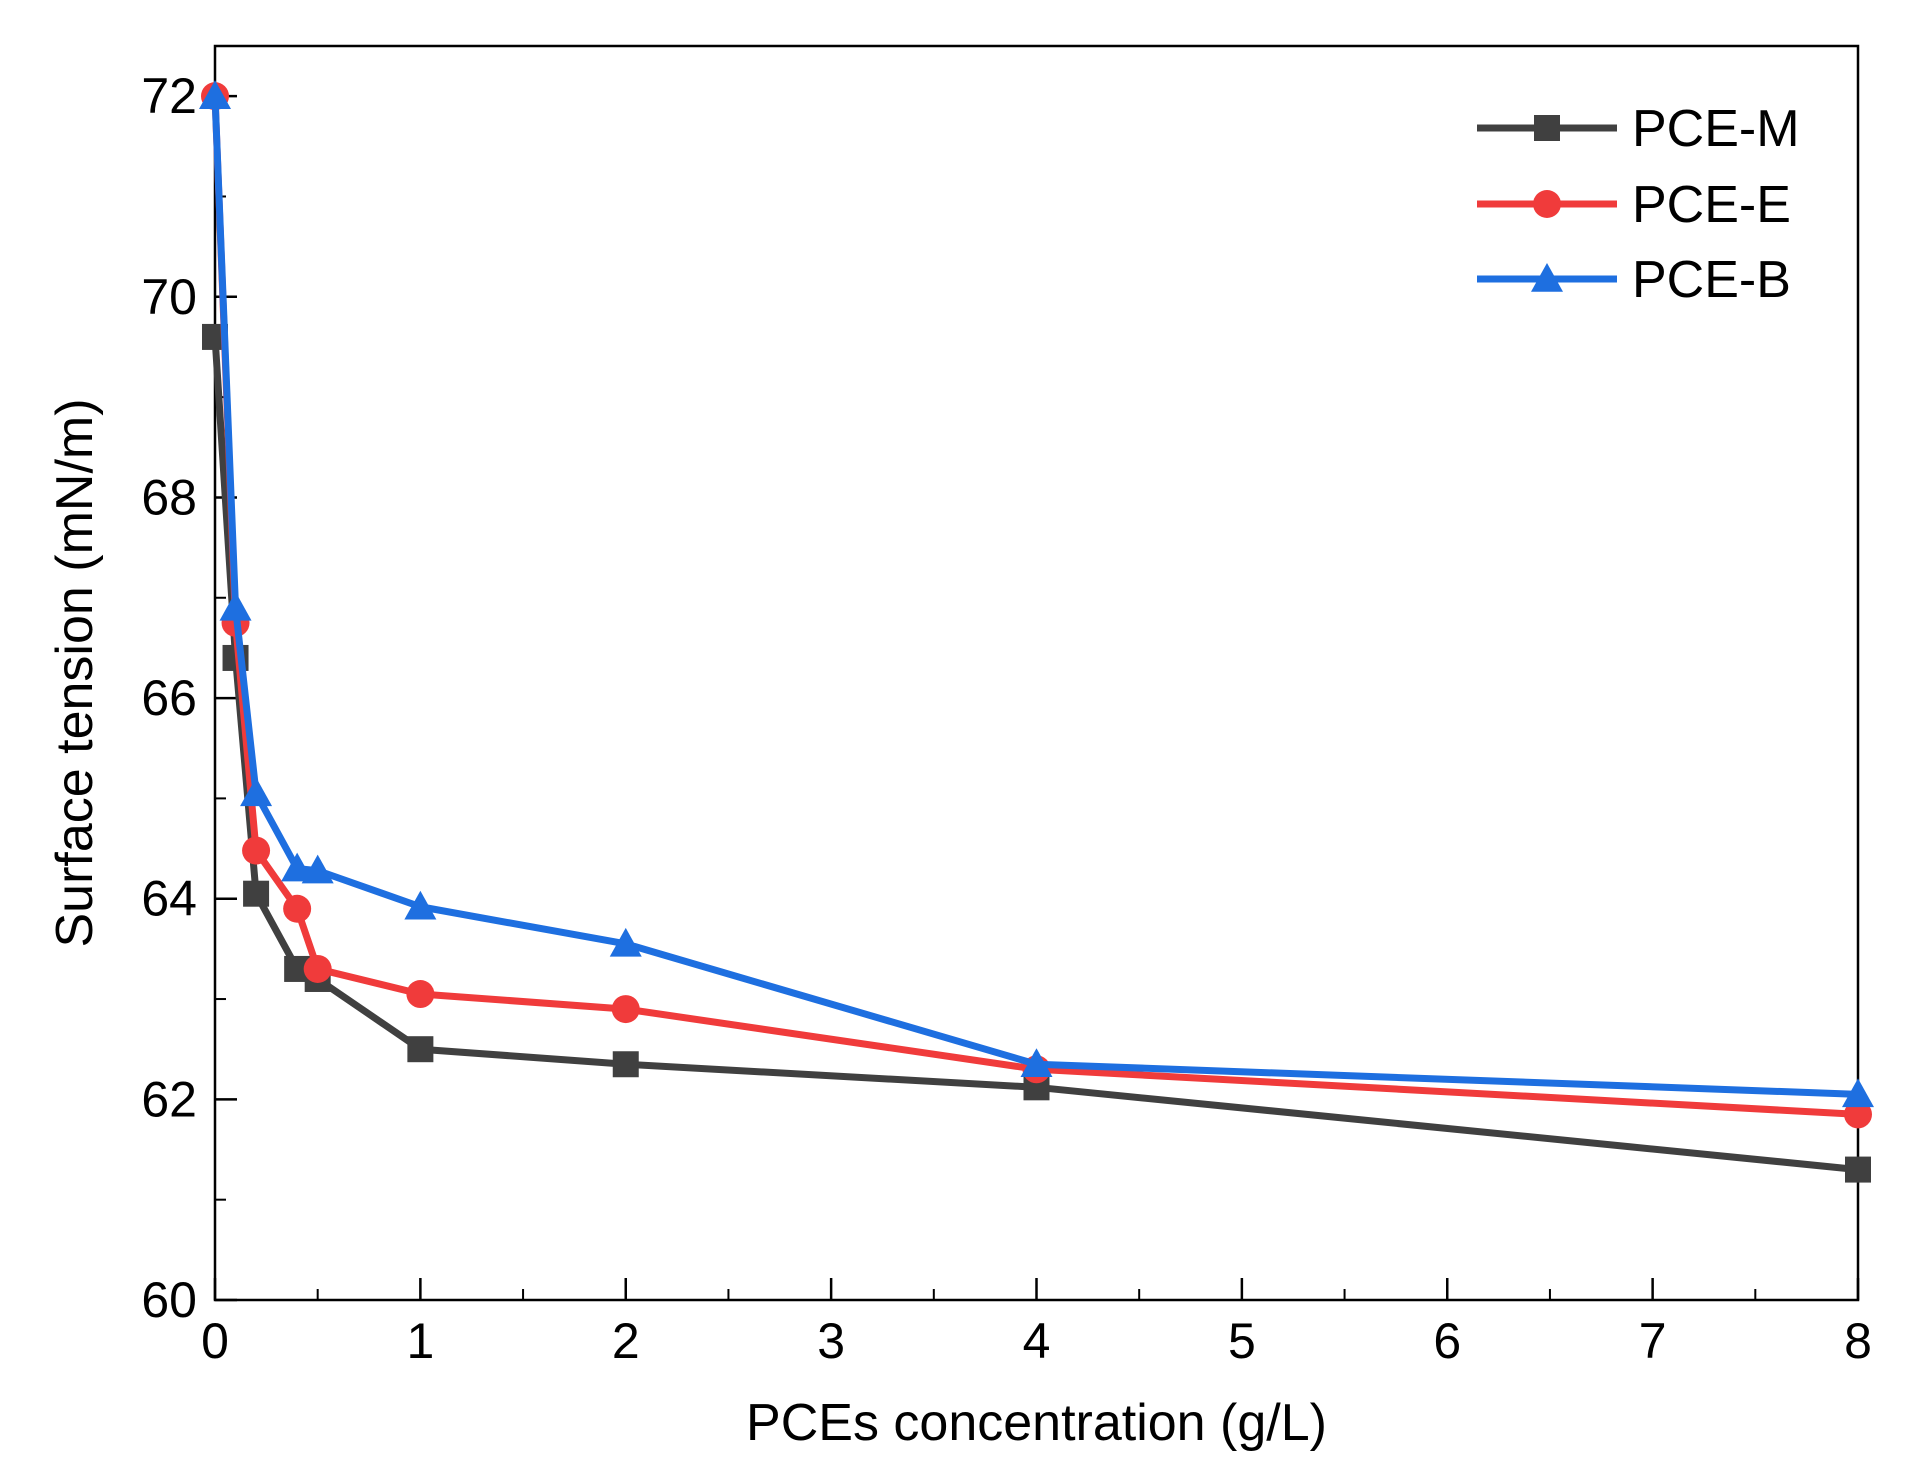  Describe the element at coordinates (169, 297) in the screenshot. I see `y-tick-label: 70` at that location.